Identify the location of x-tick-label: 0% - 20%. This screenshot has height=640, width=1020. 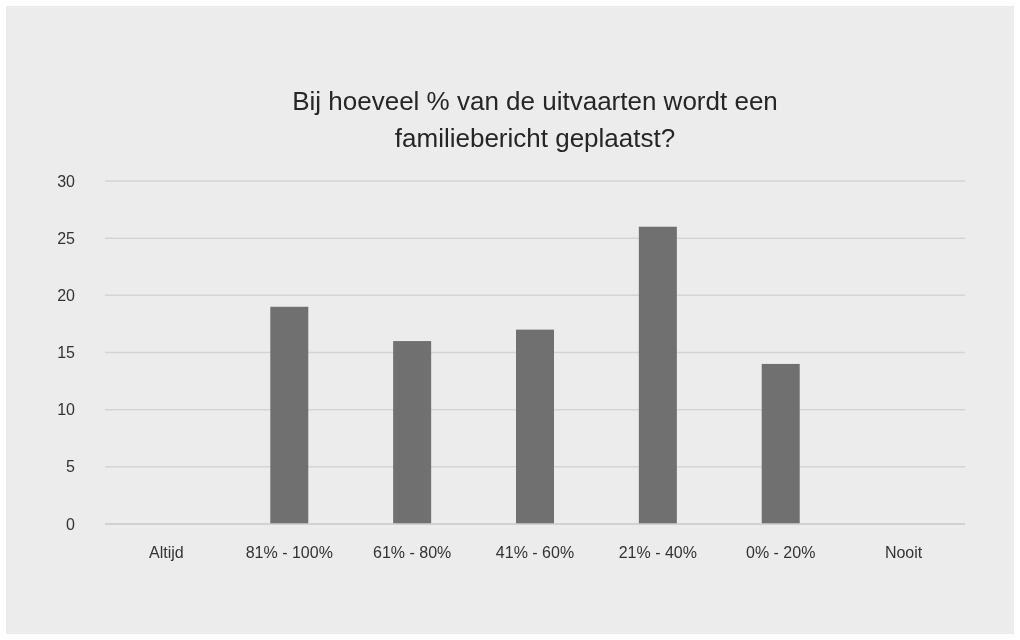
(781, 552).